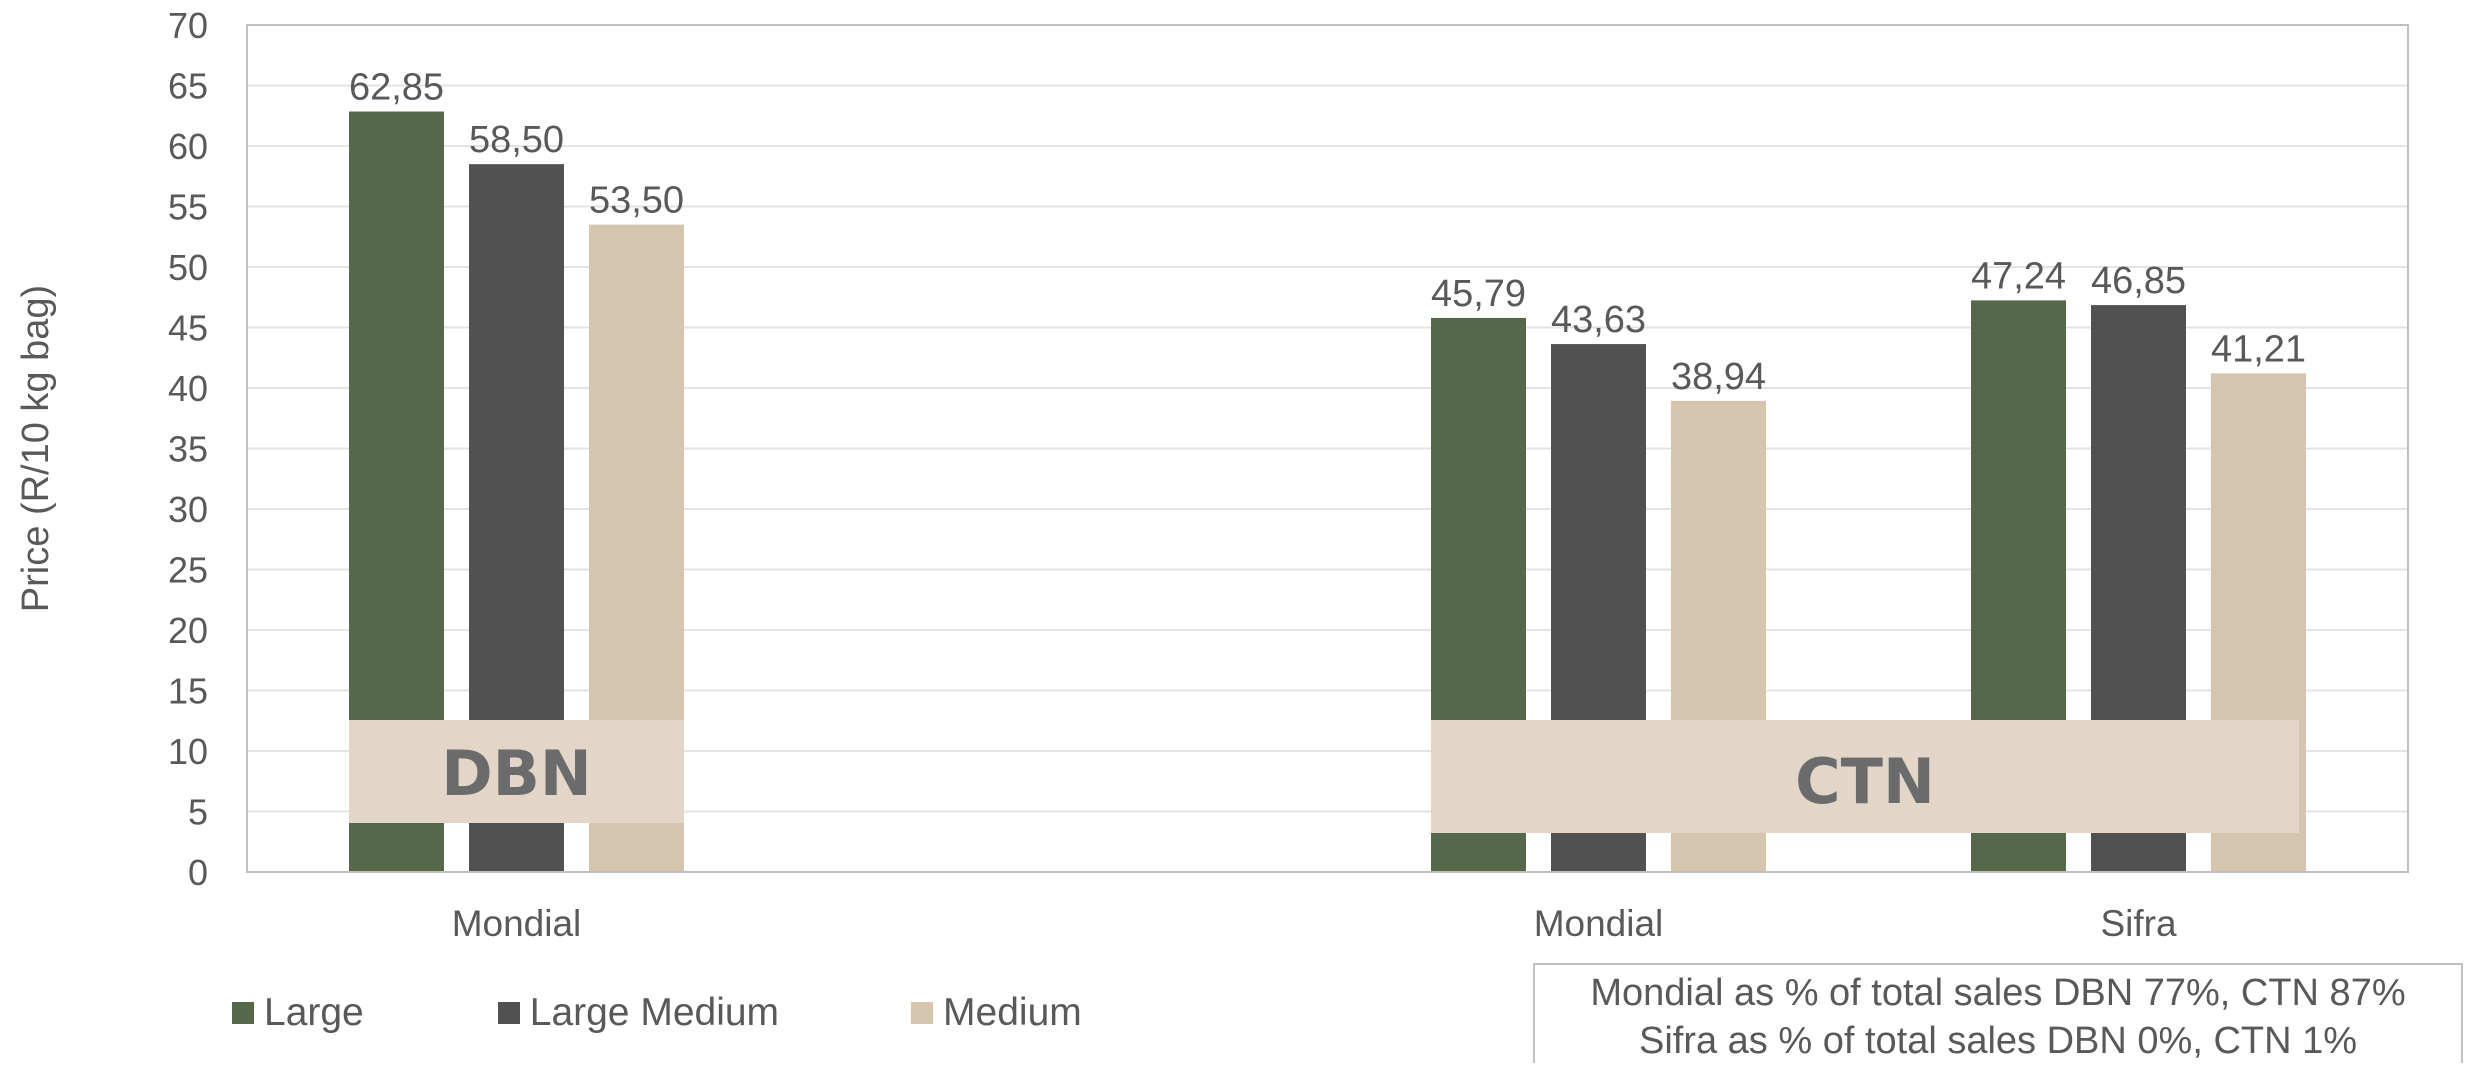 This screenshot has height=1067, width=2471. I want to click on data-label: 58,50, so click(516, 140).